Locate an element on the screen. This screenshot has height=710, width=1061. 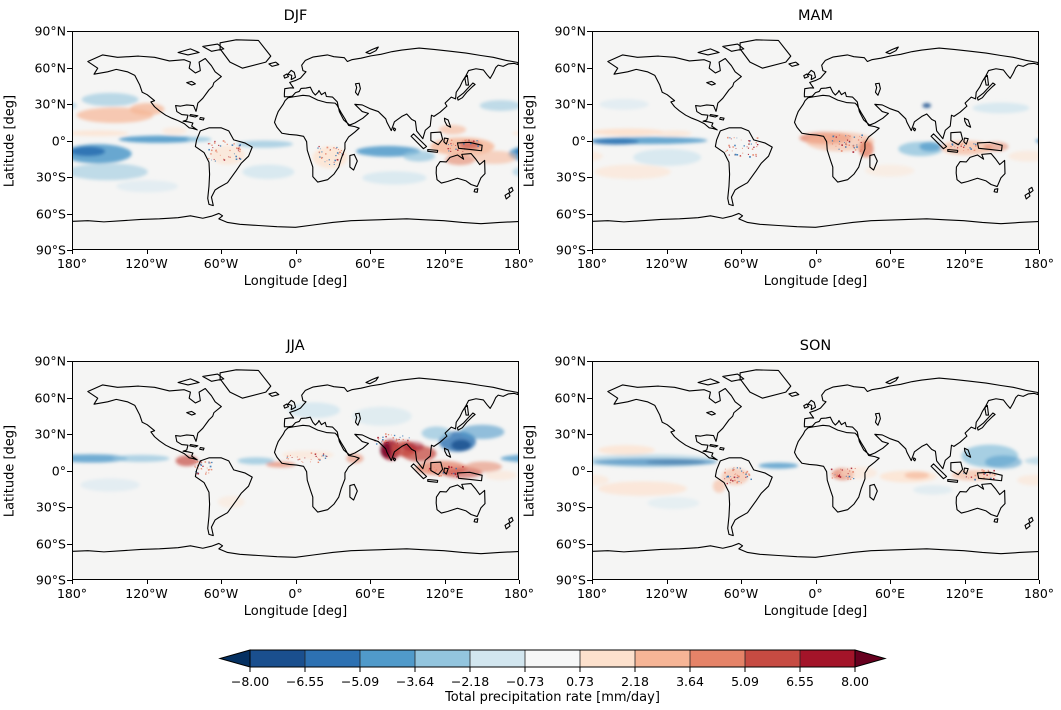
anomaly-field is located at coordinates (815, 477).